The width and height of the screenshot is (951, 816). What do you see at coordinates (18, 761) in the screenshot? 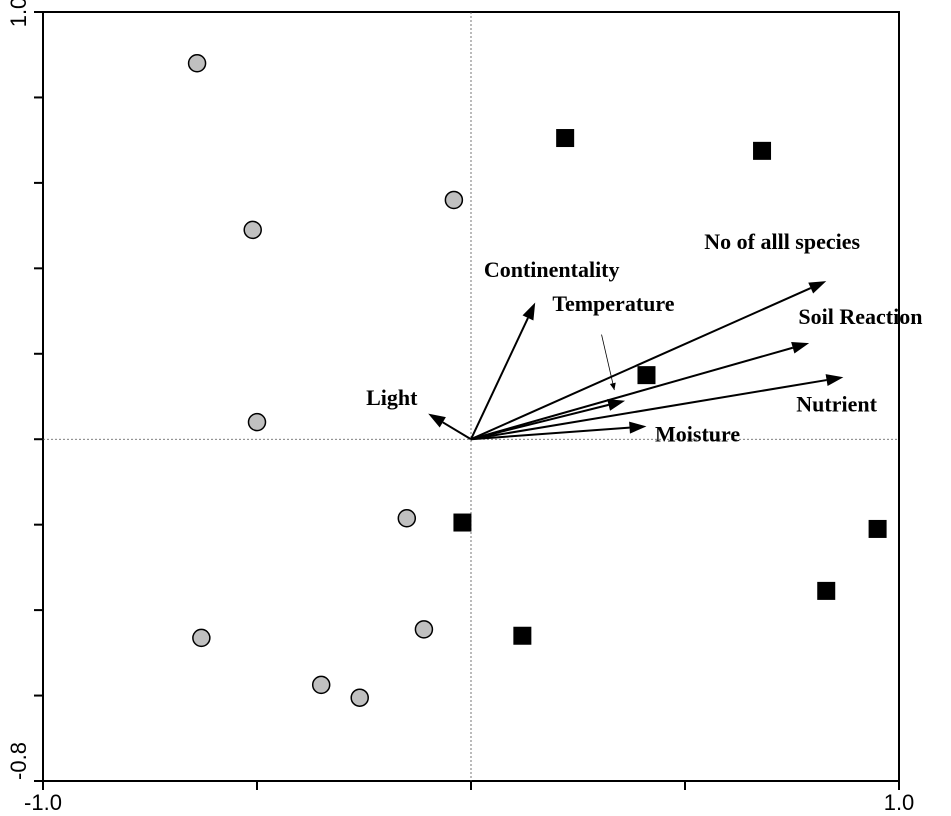
I see `y-tick-label-min: -0.8` at bounding box center [18, 761].